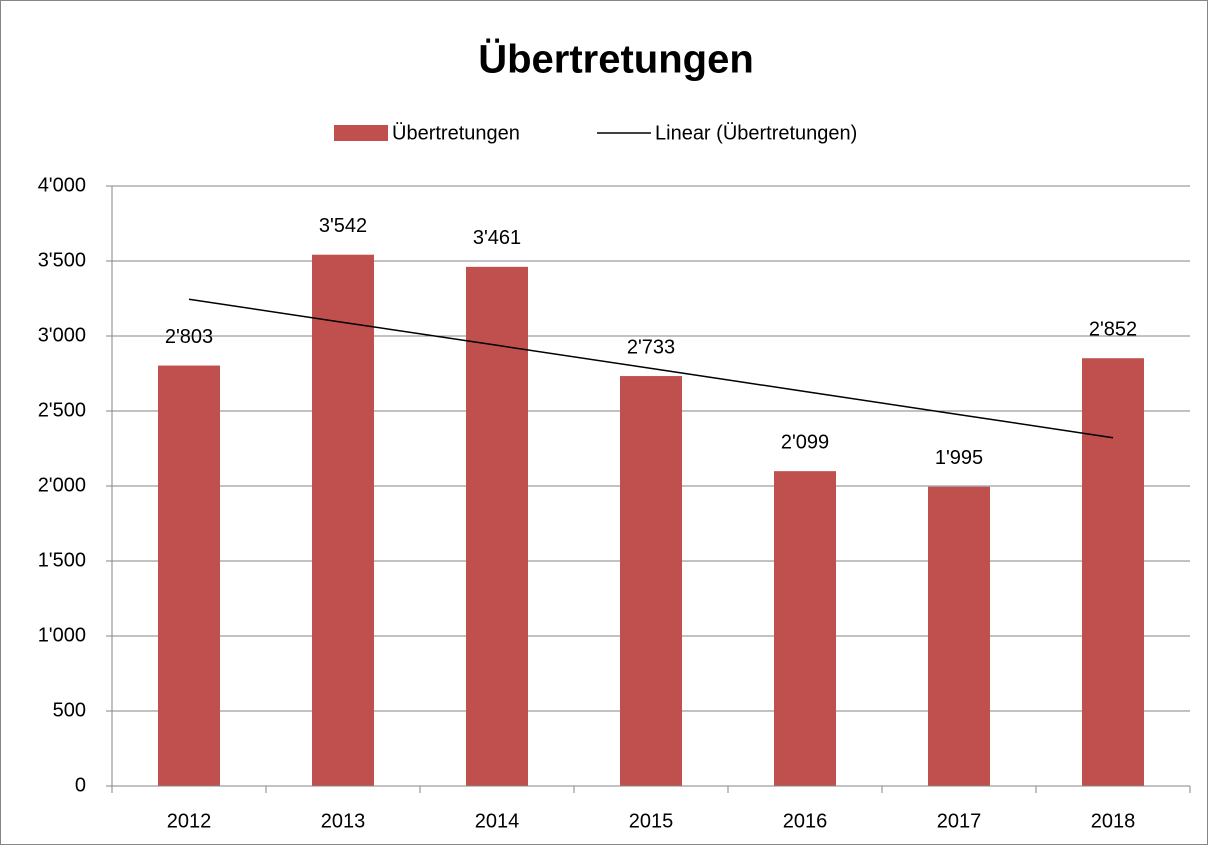 The width and height of the screenshot is (1208, 845). I want to click on y-tick-label: 2'000, so click(62, 485).